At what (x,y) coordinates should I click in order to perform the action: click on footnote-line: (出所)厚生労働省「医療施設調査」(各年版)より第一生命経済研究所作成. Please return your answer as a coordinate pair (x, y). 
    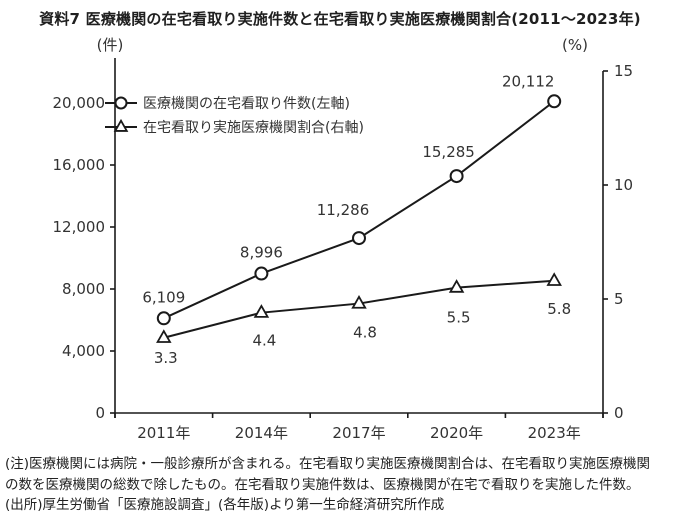
    Looking at the image, I should click on (225, 505).